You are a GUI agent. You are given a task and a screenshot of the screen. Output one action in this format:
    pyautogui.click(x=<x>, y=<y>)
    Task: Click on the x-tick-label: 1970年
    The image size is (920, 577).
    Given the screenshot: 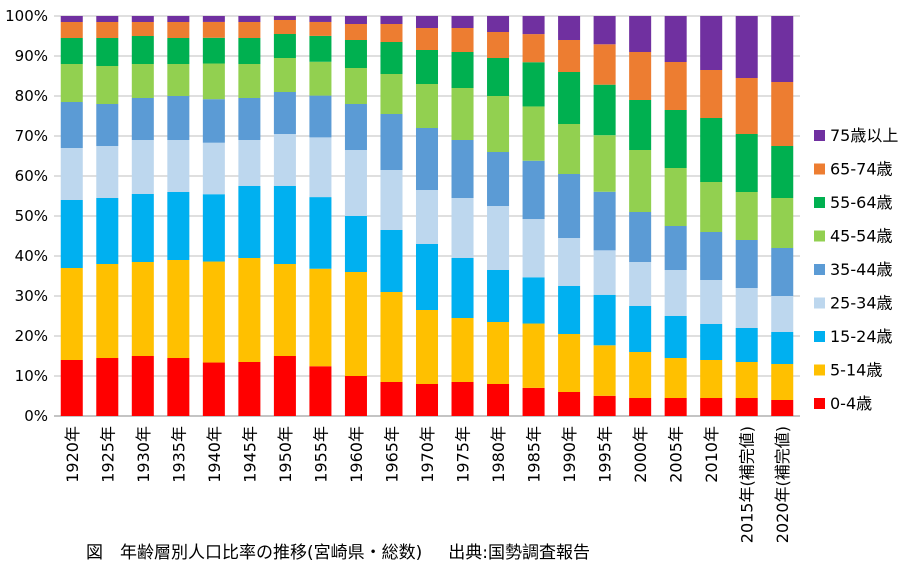 What is the action you would take?
    pyautogui.click(x=427, y=454)
    